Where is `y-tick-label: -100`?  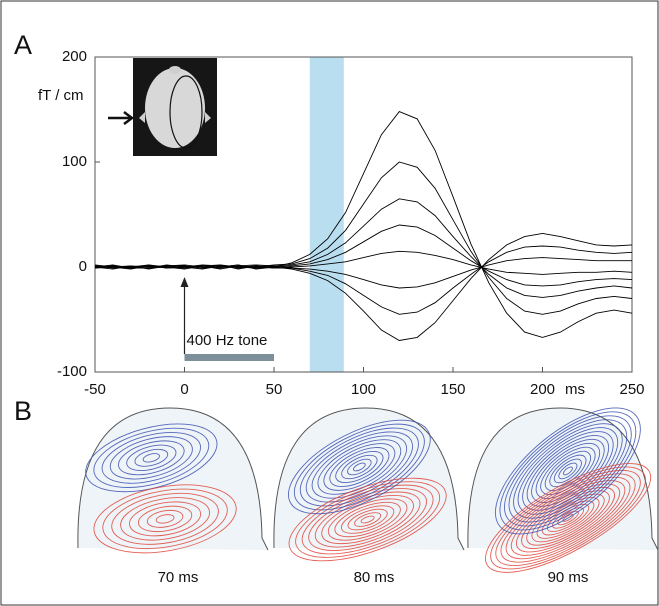 y-tick-label: -100 is located at coordinates (72, 371).